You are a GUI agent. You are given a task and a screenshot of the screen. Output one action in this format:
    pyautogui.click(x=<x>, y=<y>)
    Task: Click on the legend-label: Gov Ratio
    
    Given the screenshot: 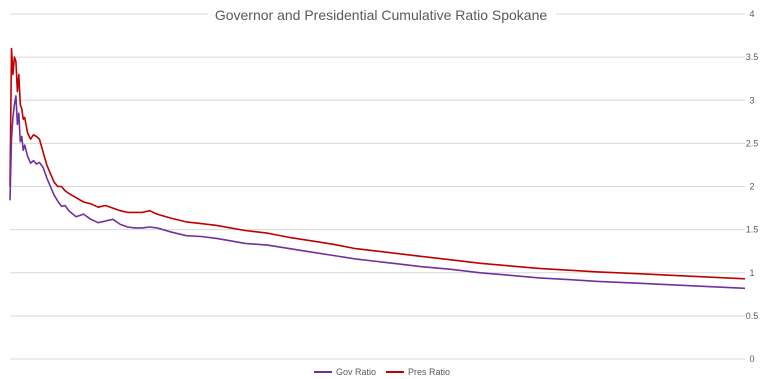 What is the action you would take?
    pyautogui.click(x=356, y=372)
    